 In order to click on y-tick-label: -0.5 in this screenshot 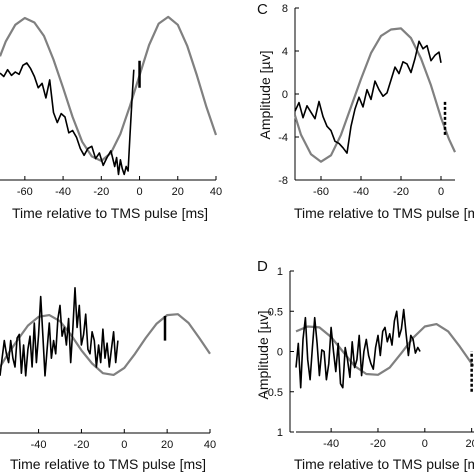, I will do `click(273, 393)`.